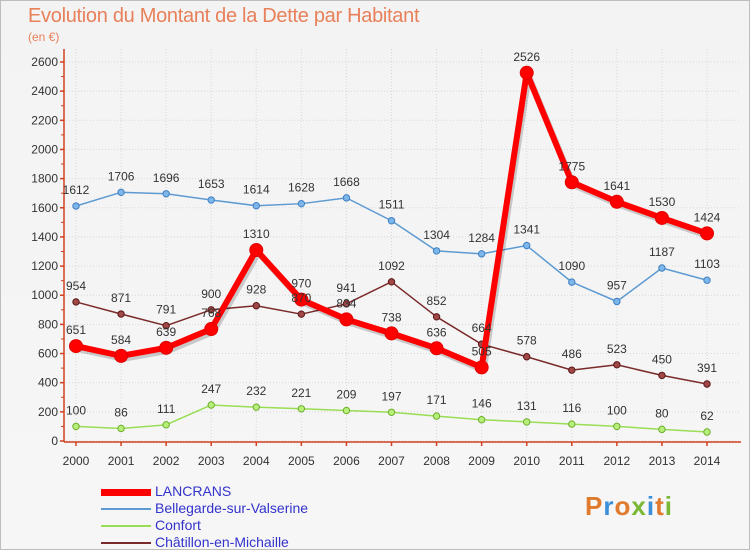 The image size is (750, 551). Describe the element at coordinates (629, 506) in the screenshot. I see `proxiti-logo: Proxiti` at that location.